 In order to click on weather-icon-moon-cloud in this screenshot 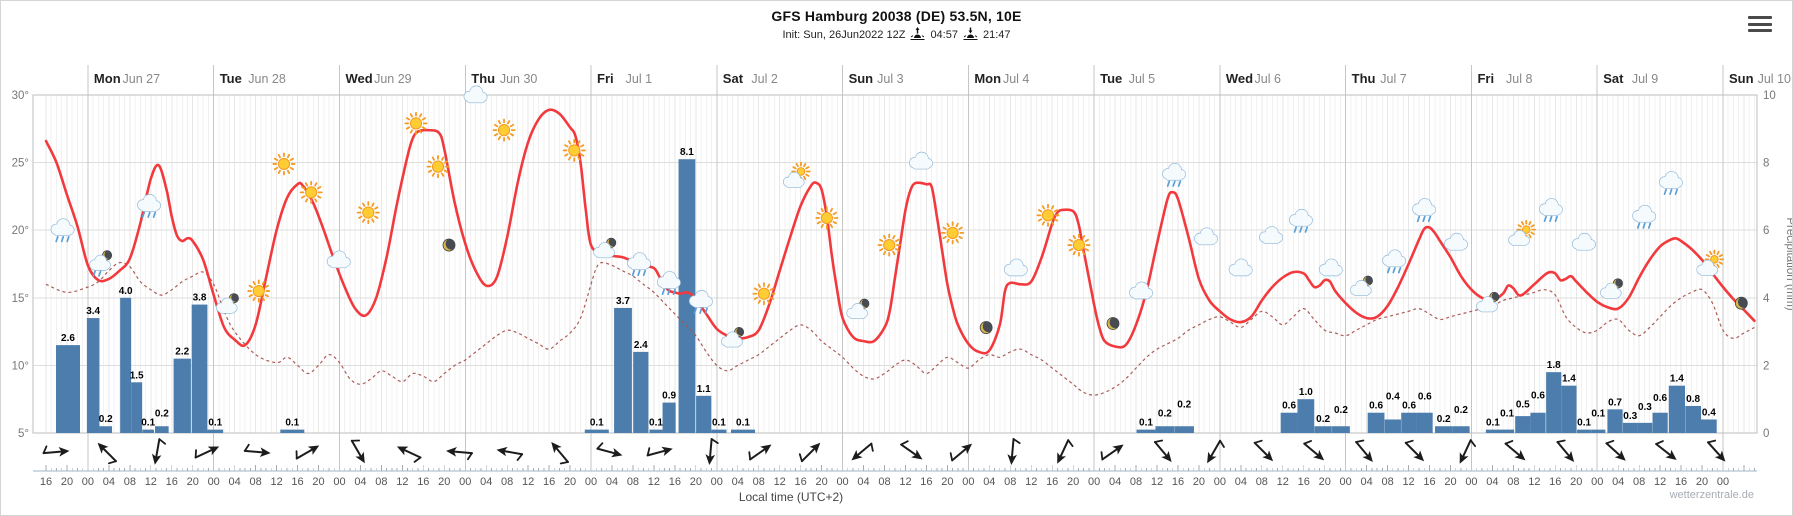, I will do `click(227, 303)`.